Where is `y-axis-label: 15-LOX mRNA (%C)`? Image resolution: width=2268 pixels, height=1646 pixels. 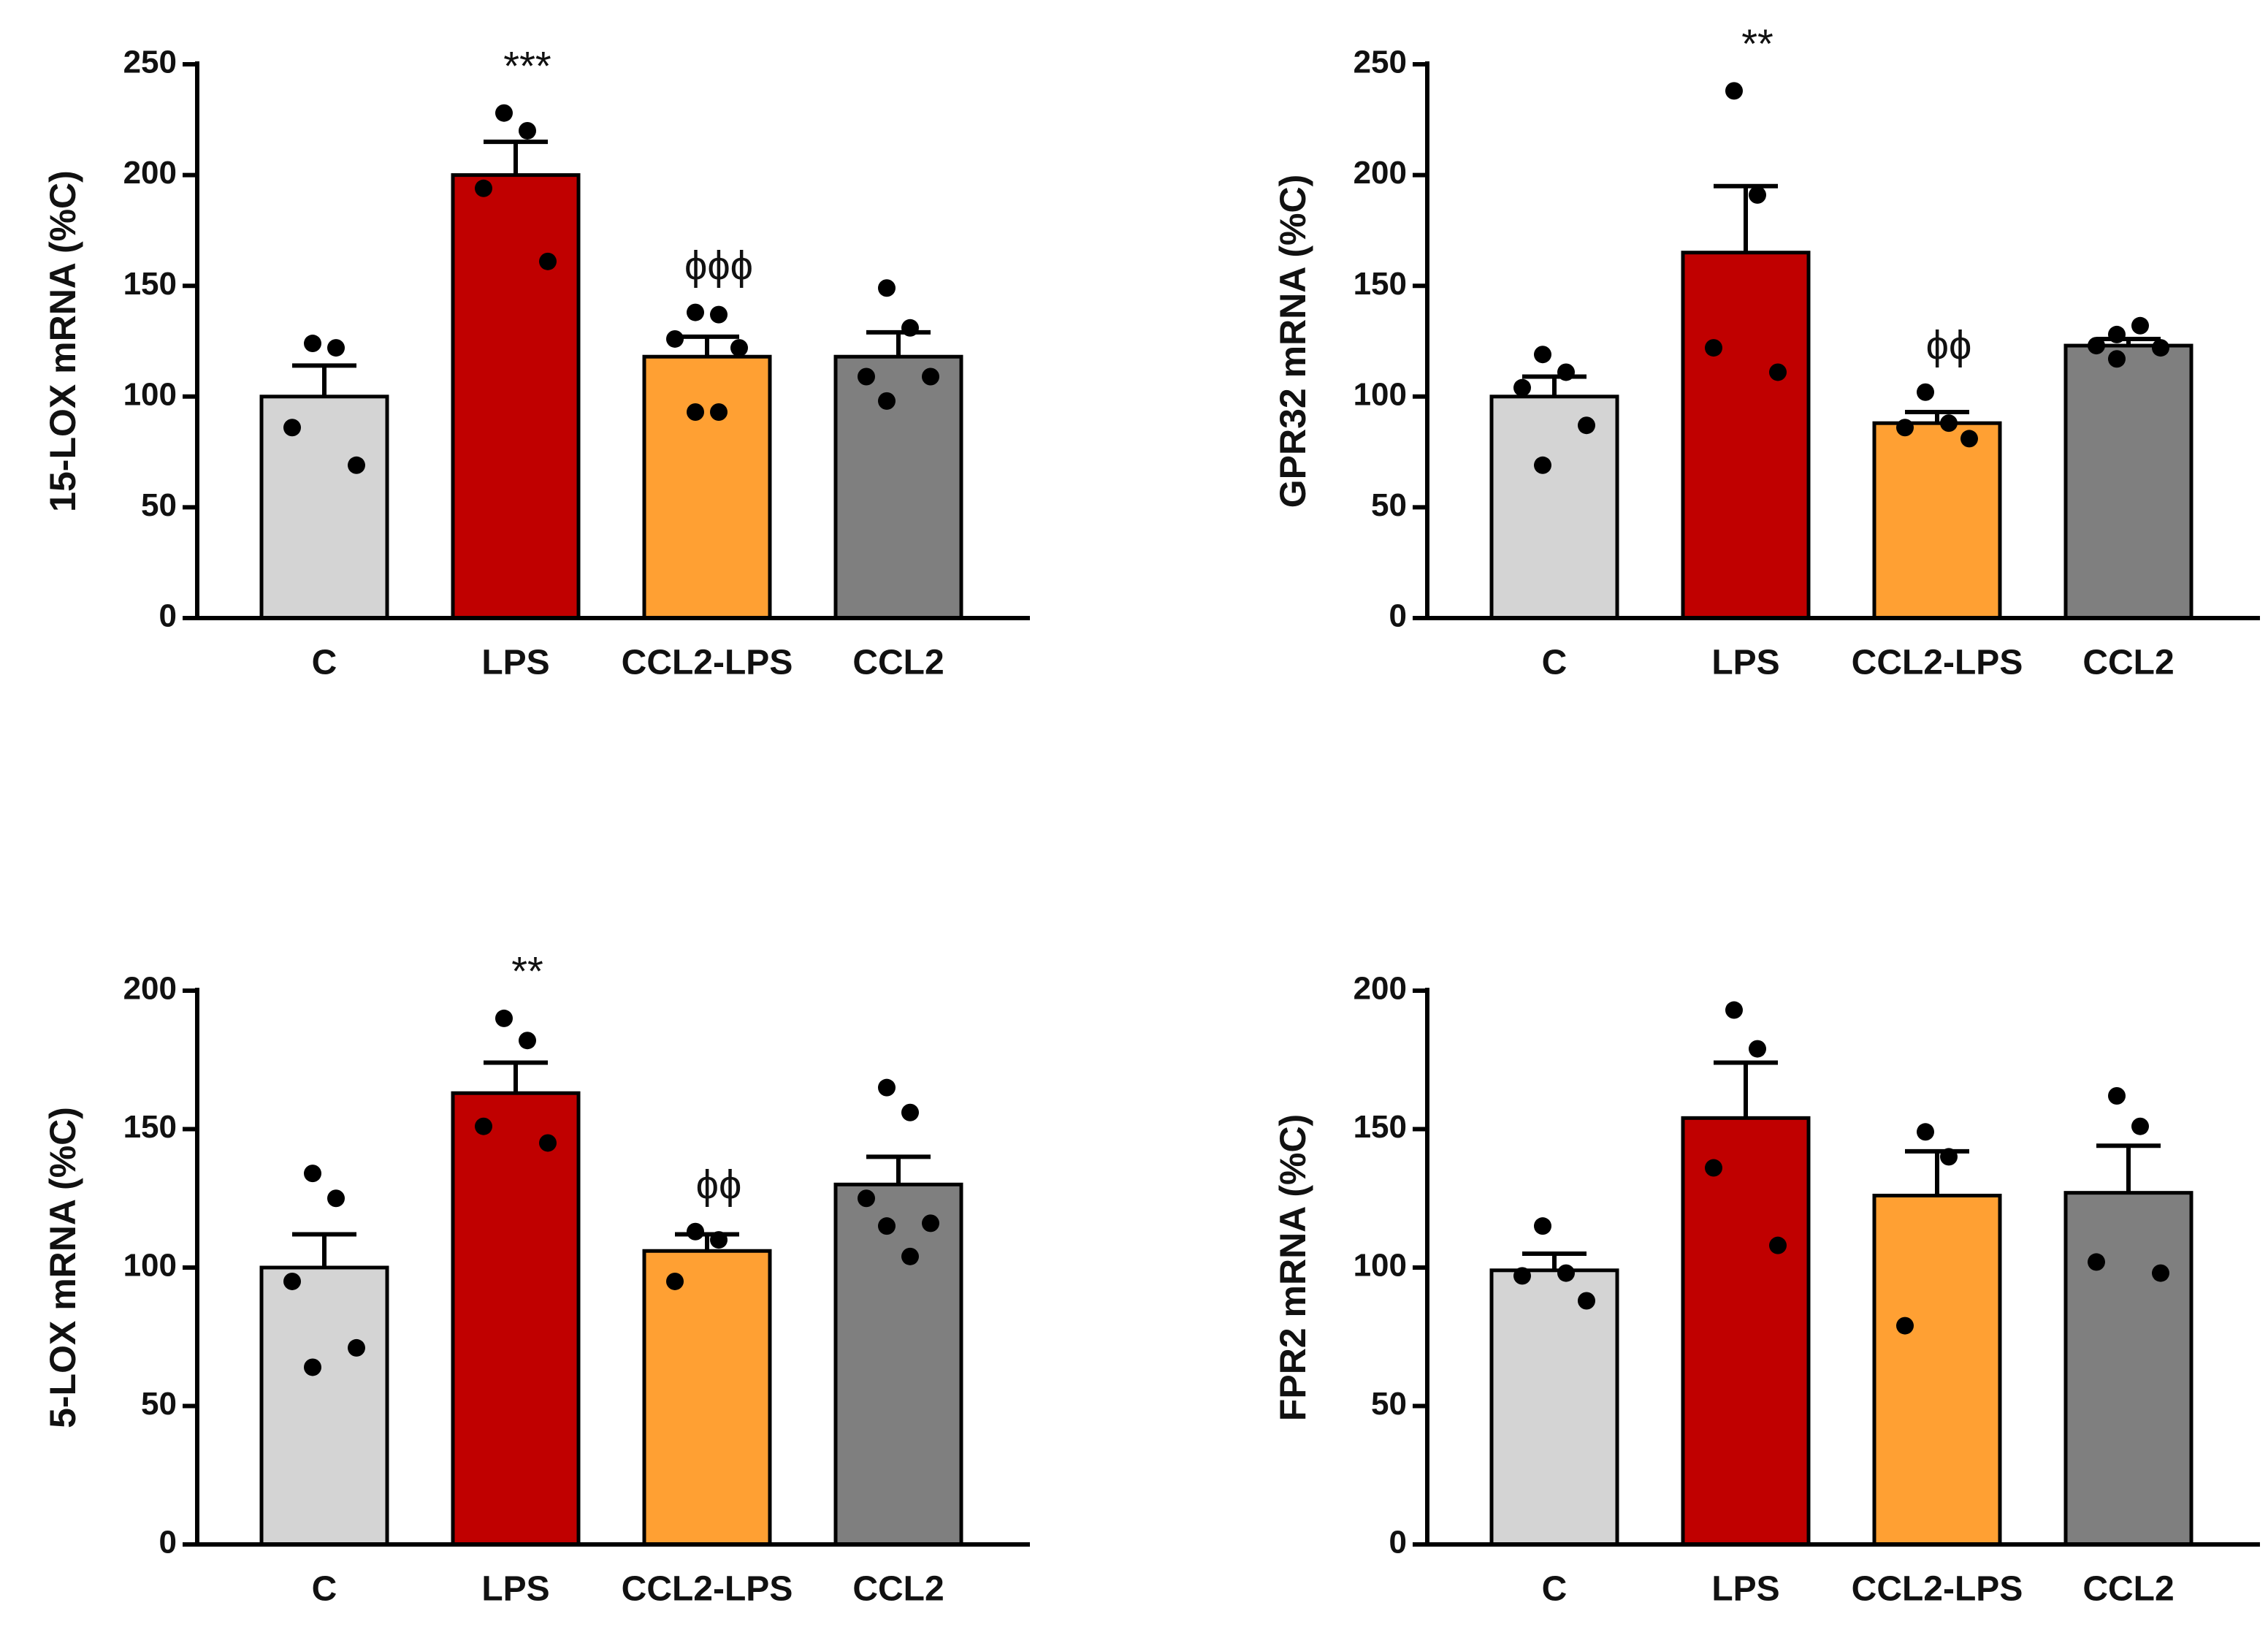 y-axis-label: 15-LOX mRNA (%C) is located at coordinates (62, 341).